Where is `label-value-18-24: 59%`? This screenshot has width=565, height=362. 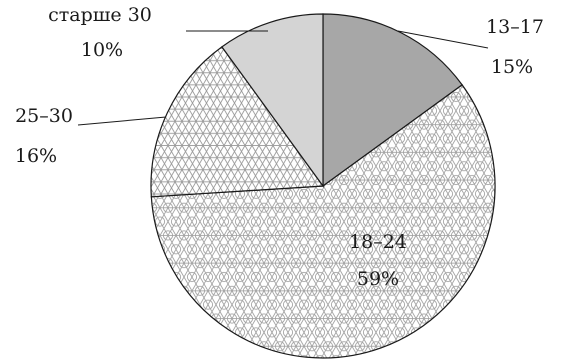
label-value-18-24: 59% is located at coordinates (378, 279).